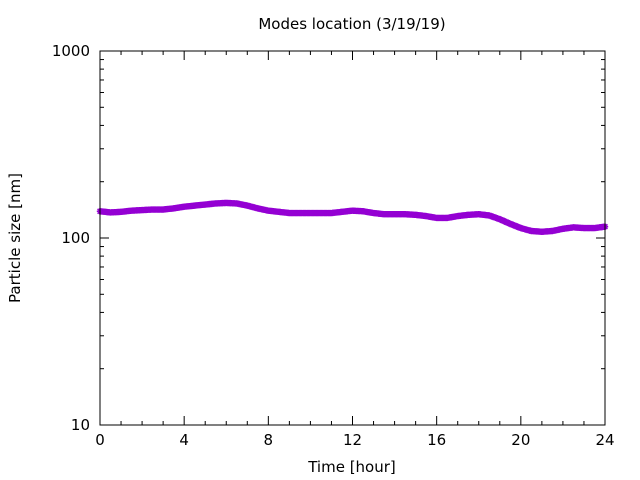 The image size is (640, 480). I want to click on y-tick-label: 100, so click(75, 238).